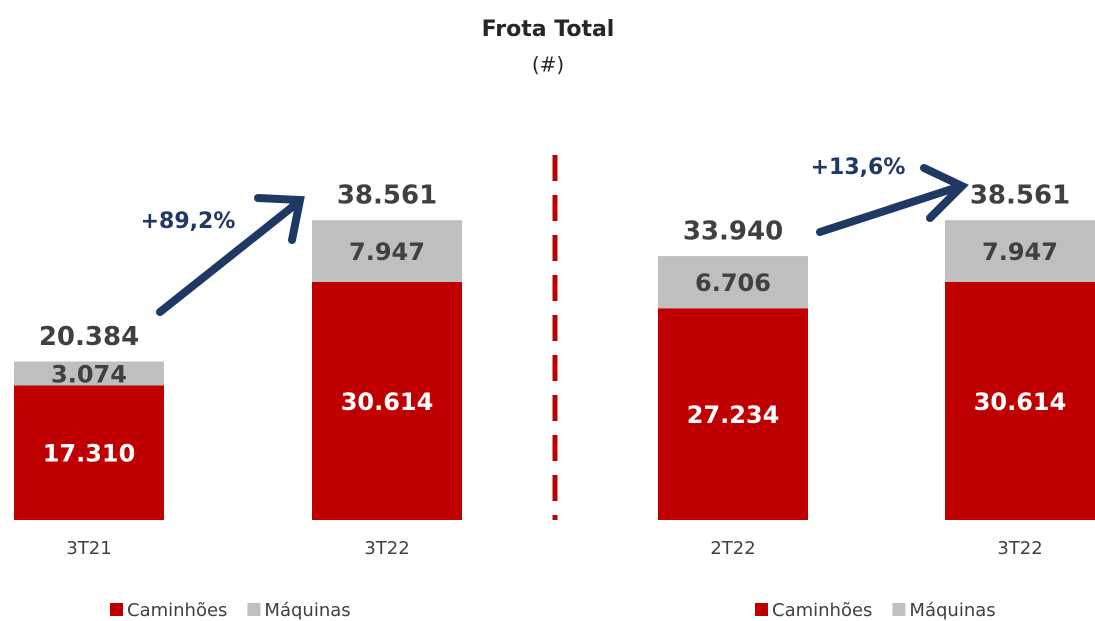 The width and height of the screenshot is (1095, 621). I want to click on chart-subtitle: (#), so click(548, 65).